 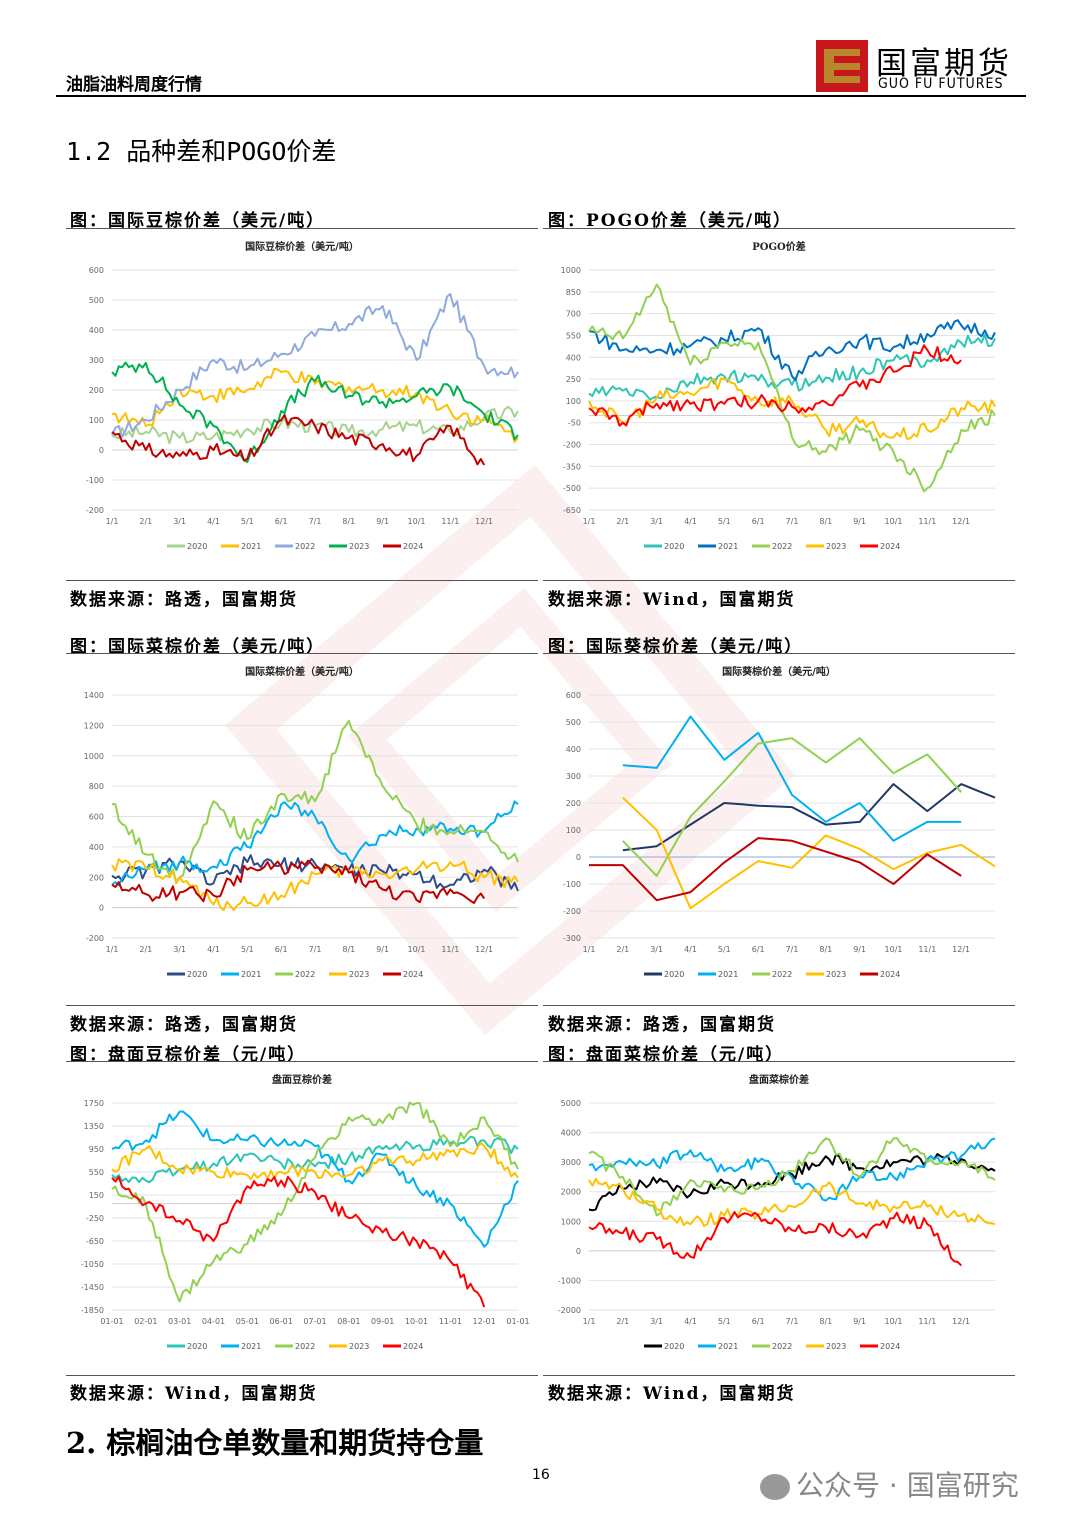 What do you see at coordinates (662, 1025) in the screenshot?
I see `figure-source-sunflower-palm: 数据来源：路透，国富期货` at bounding box center [662, 1025].